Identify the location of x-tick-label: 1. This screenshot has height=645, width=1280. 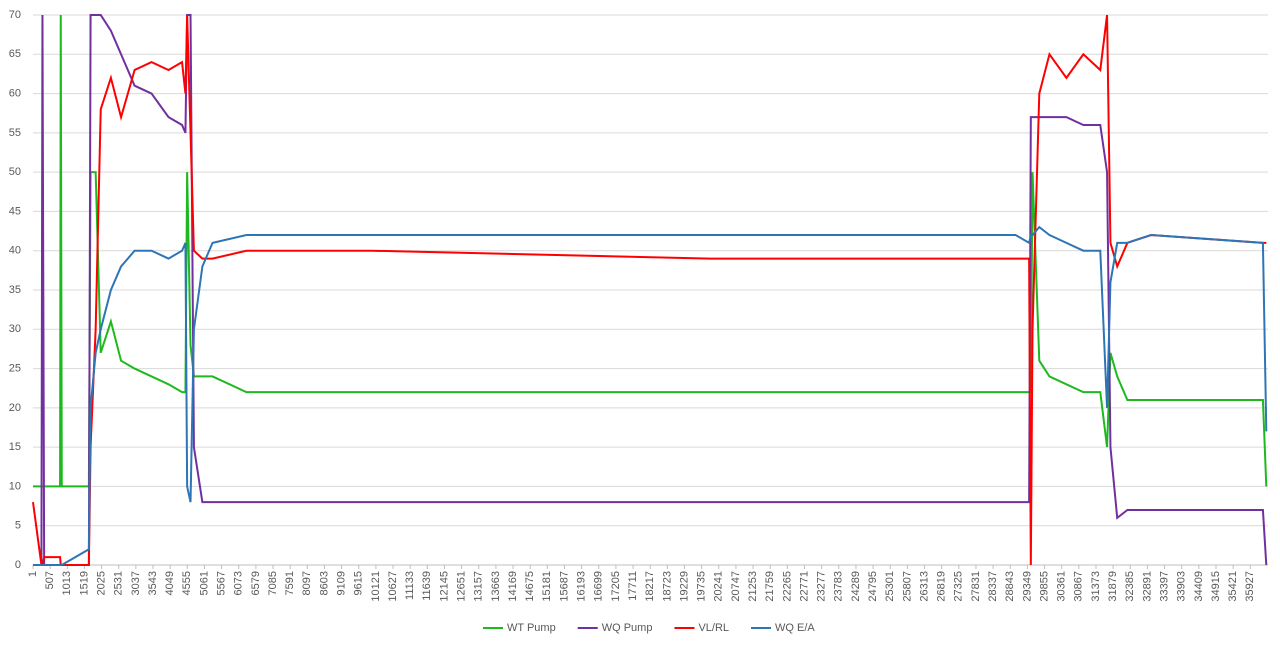
(33, 574).